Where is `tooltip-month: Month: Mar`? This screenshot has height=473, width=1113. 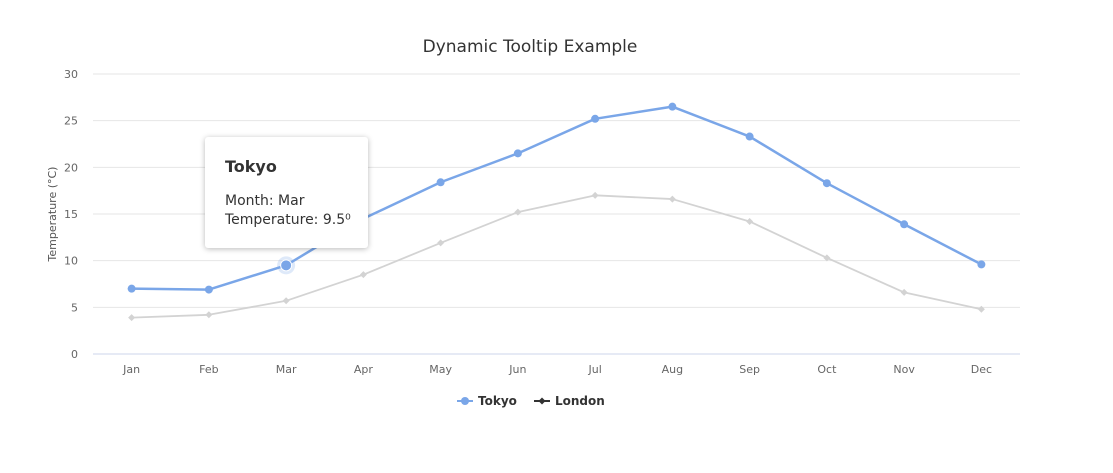
tooltip-month: Month: Mar is located at coordinates (265, 201).